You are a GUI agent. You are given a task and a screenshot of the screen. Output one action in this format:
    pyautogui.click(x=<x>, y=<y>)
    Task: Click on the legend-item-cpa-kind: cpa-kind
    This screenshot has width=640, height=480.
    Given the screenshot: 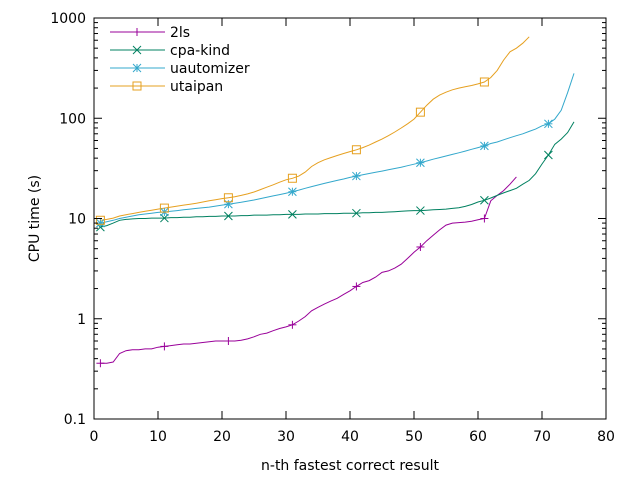 What is the action you would take?
    pyautogui.click(x=170, y=51)
    